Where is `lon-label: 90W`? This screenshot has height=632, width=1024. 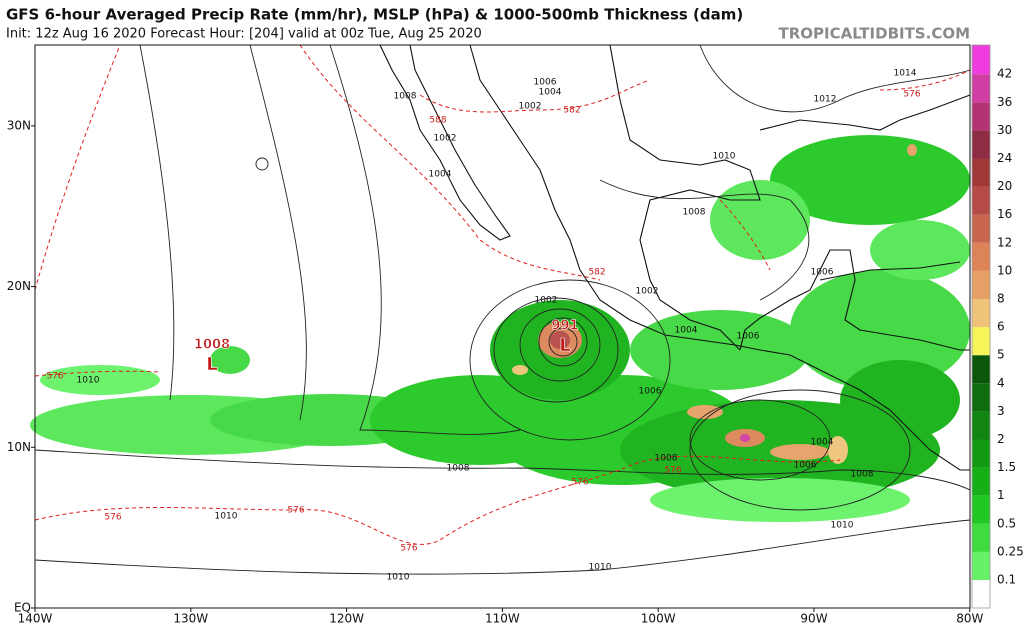
lon-label: 90W is located at coordinates (813, 619).